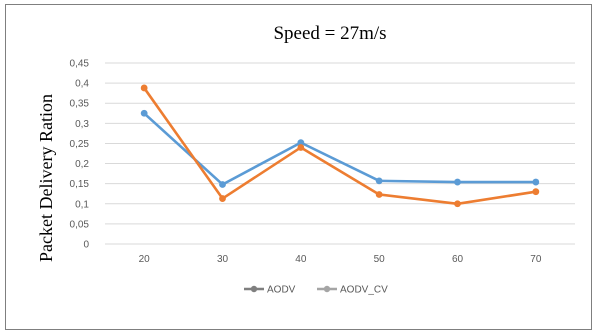 The width and height of the screenshot is (597, 334). What do you see at coordinates (46, 178) in the screenshot?
I see `y-axis-label: Packet Delivery Ration` at bounding box center [46, 178].